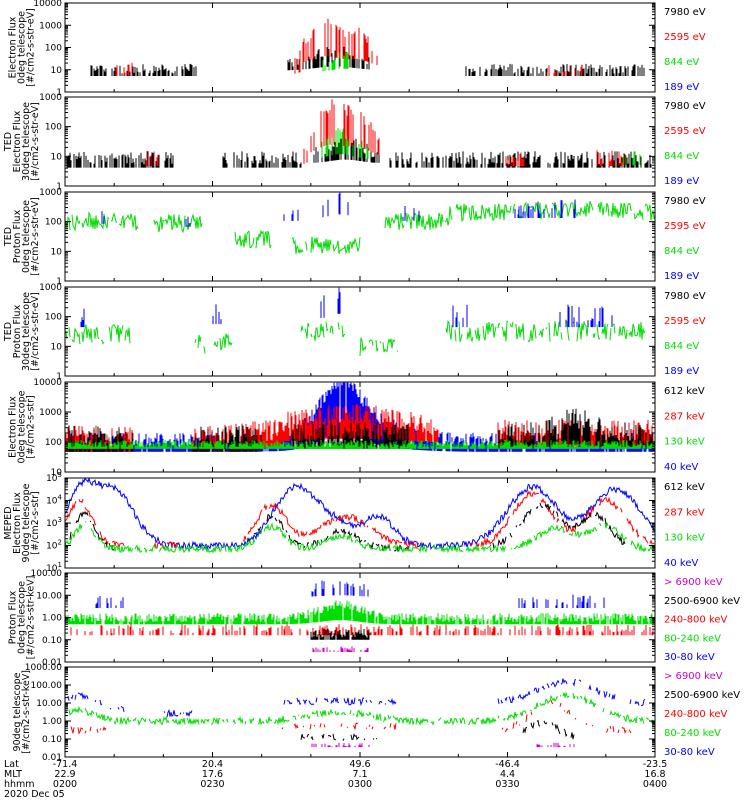  I want to click on y-tick-label: 100, so click(53, 223).